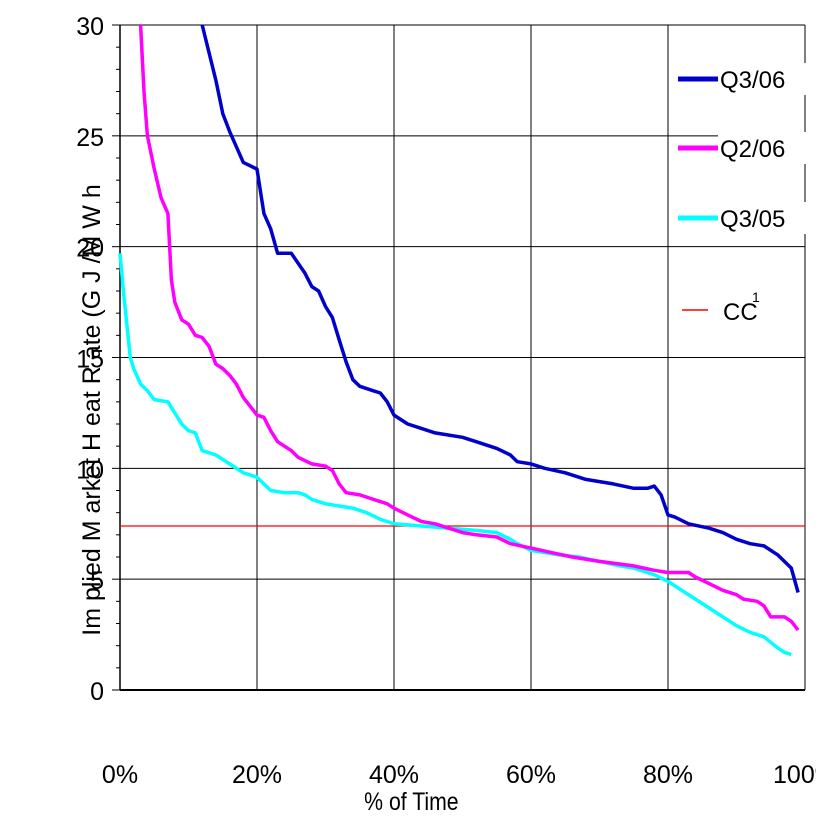  Describe the element at coordinates (90, 470) in the screenshot. I see `y-tick-label: 10` at that location.